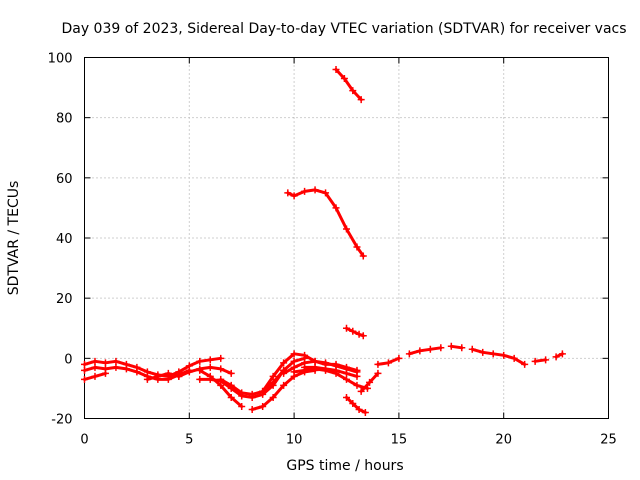  What do you see at coordinates (60, 59) in the screenshot?
I see `y-tick-label: 100` at bounding box center [60, 59].